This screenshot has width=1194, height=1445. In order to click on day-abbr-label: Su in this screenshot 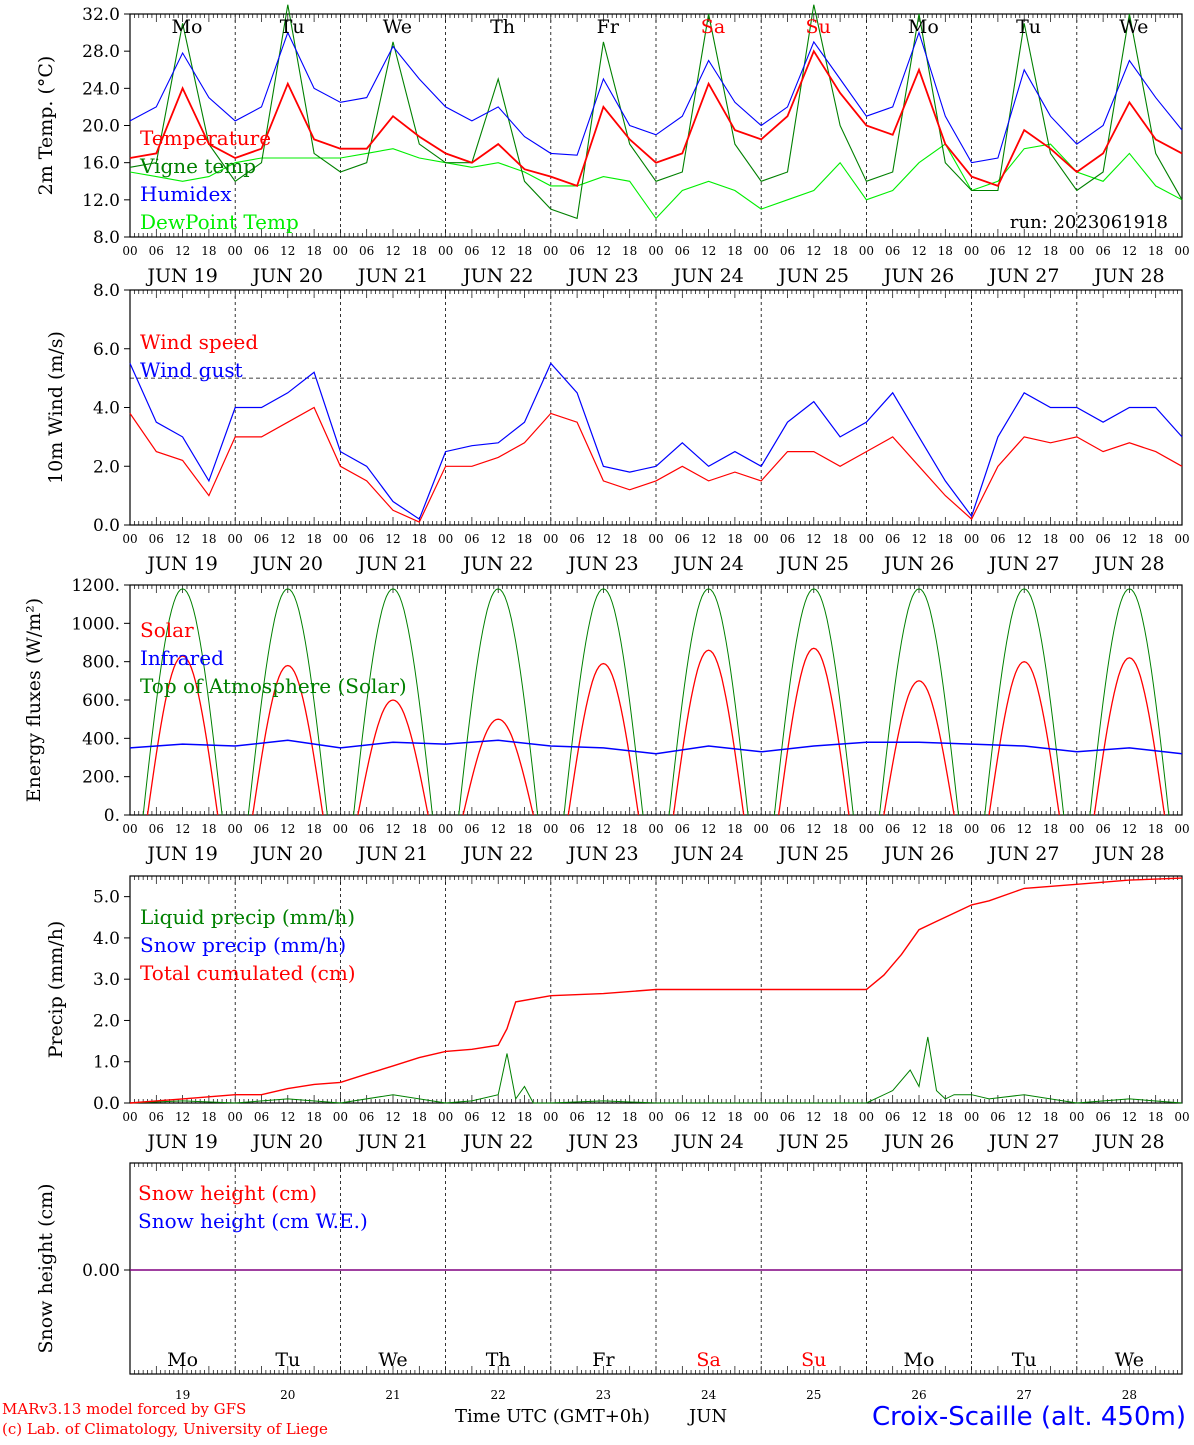, I will do `click(813, 1360)`.